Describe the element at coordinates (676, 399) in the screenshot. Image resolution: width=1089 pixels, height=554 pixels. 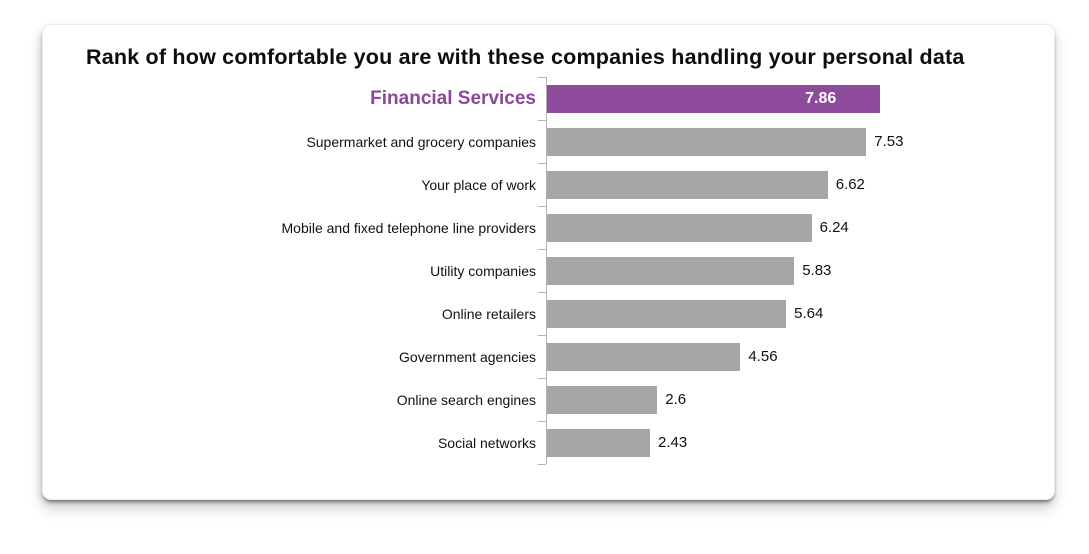
I see `value-label: 2.6` at that location.